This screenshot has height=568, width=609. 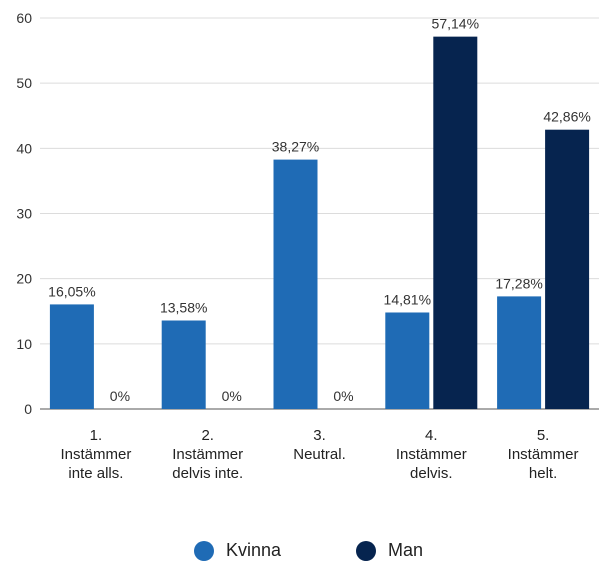 I want to click on legend: Kvinna Man, so click(x=304, y=554).